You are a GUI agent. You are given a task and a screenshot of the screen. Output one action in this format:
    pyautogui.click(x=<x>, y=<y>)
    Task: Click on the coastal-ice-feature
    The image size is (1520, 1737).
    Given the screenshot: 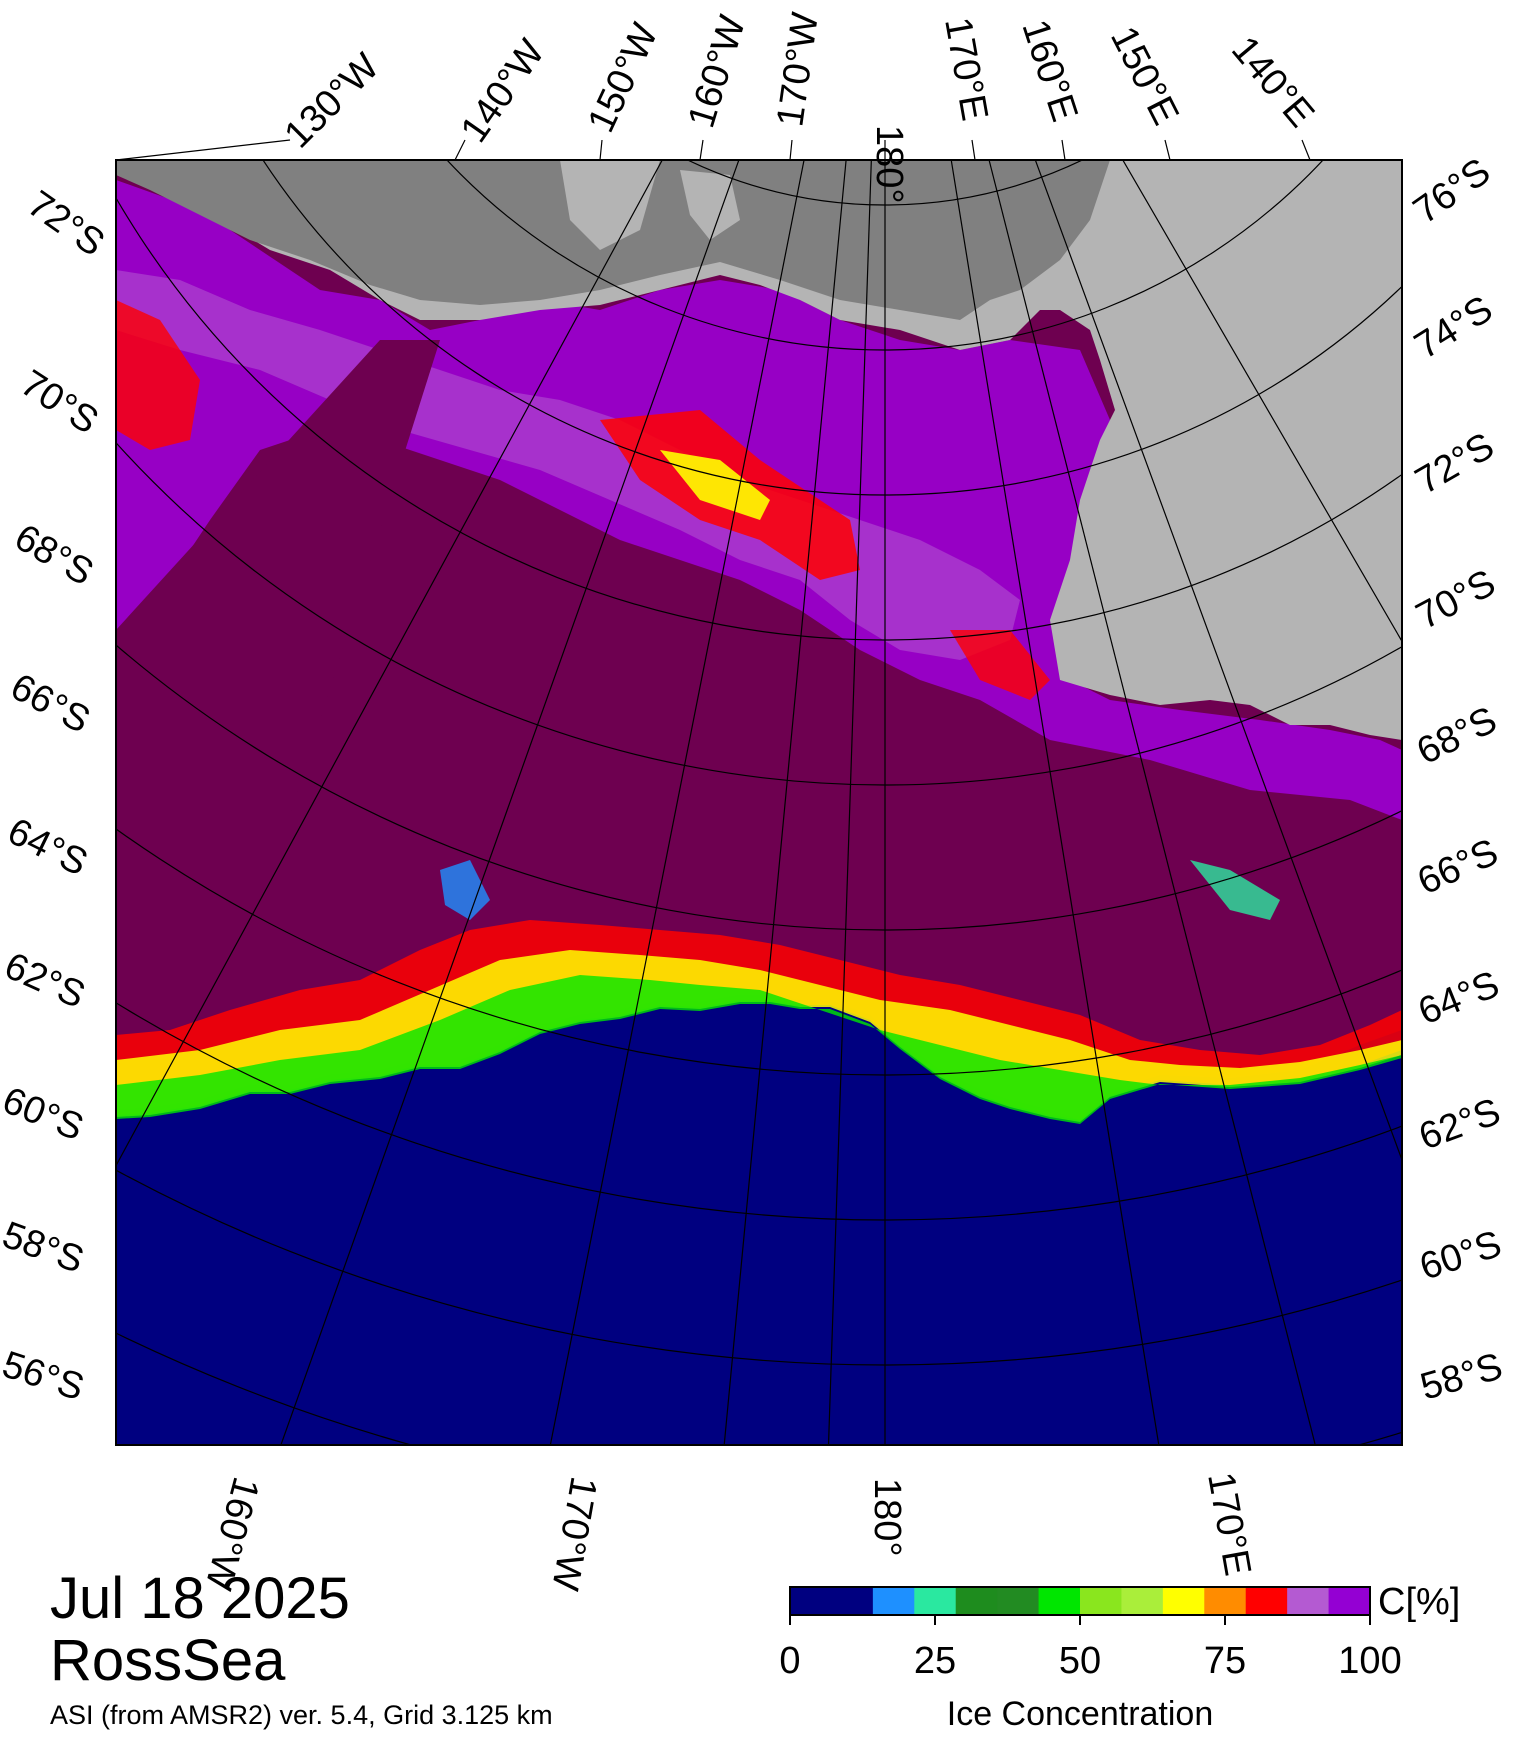 What is the action you would take?
    pyautogui.click(x=1000, y=665)
    